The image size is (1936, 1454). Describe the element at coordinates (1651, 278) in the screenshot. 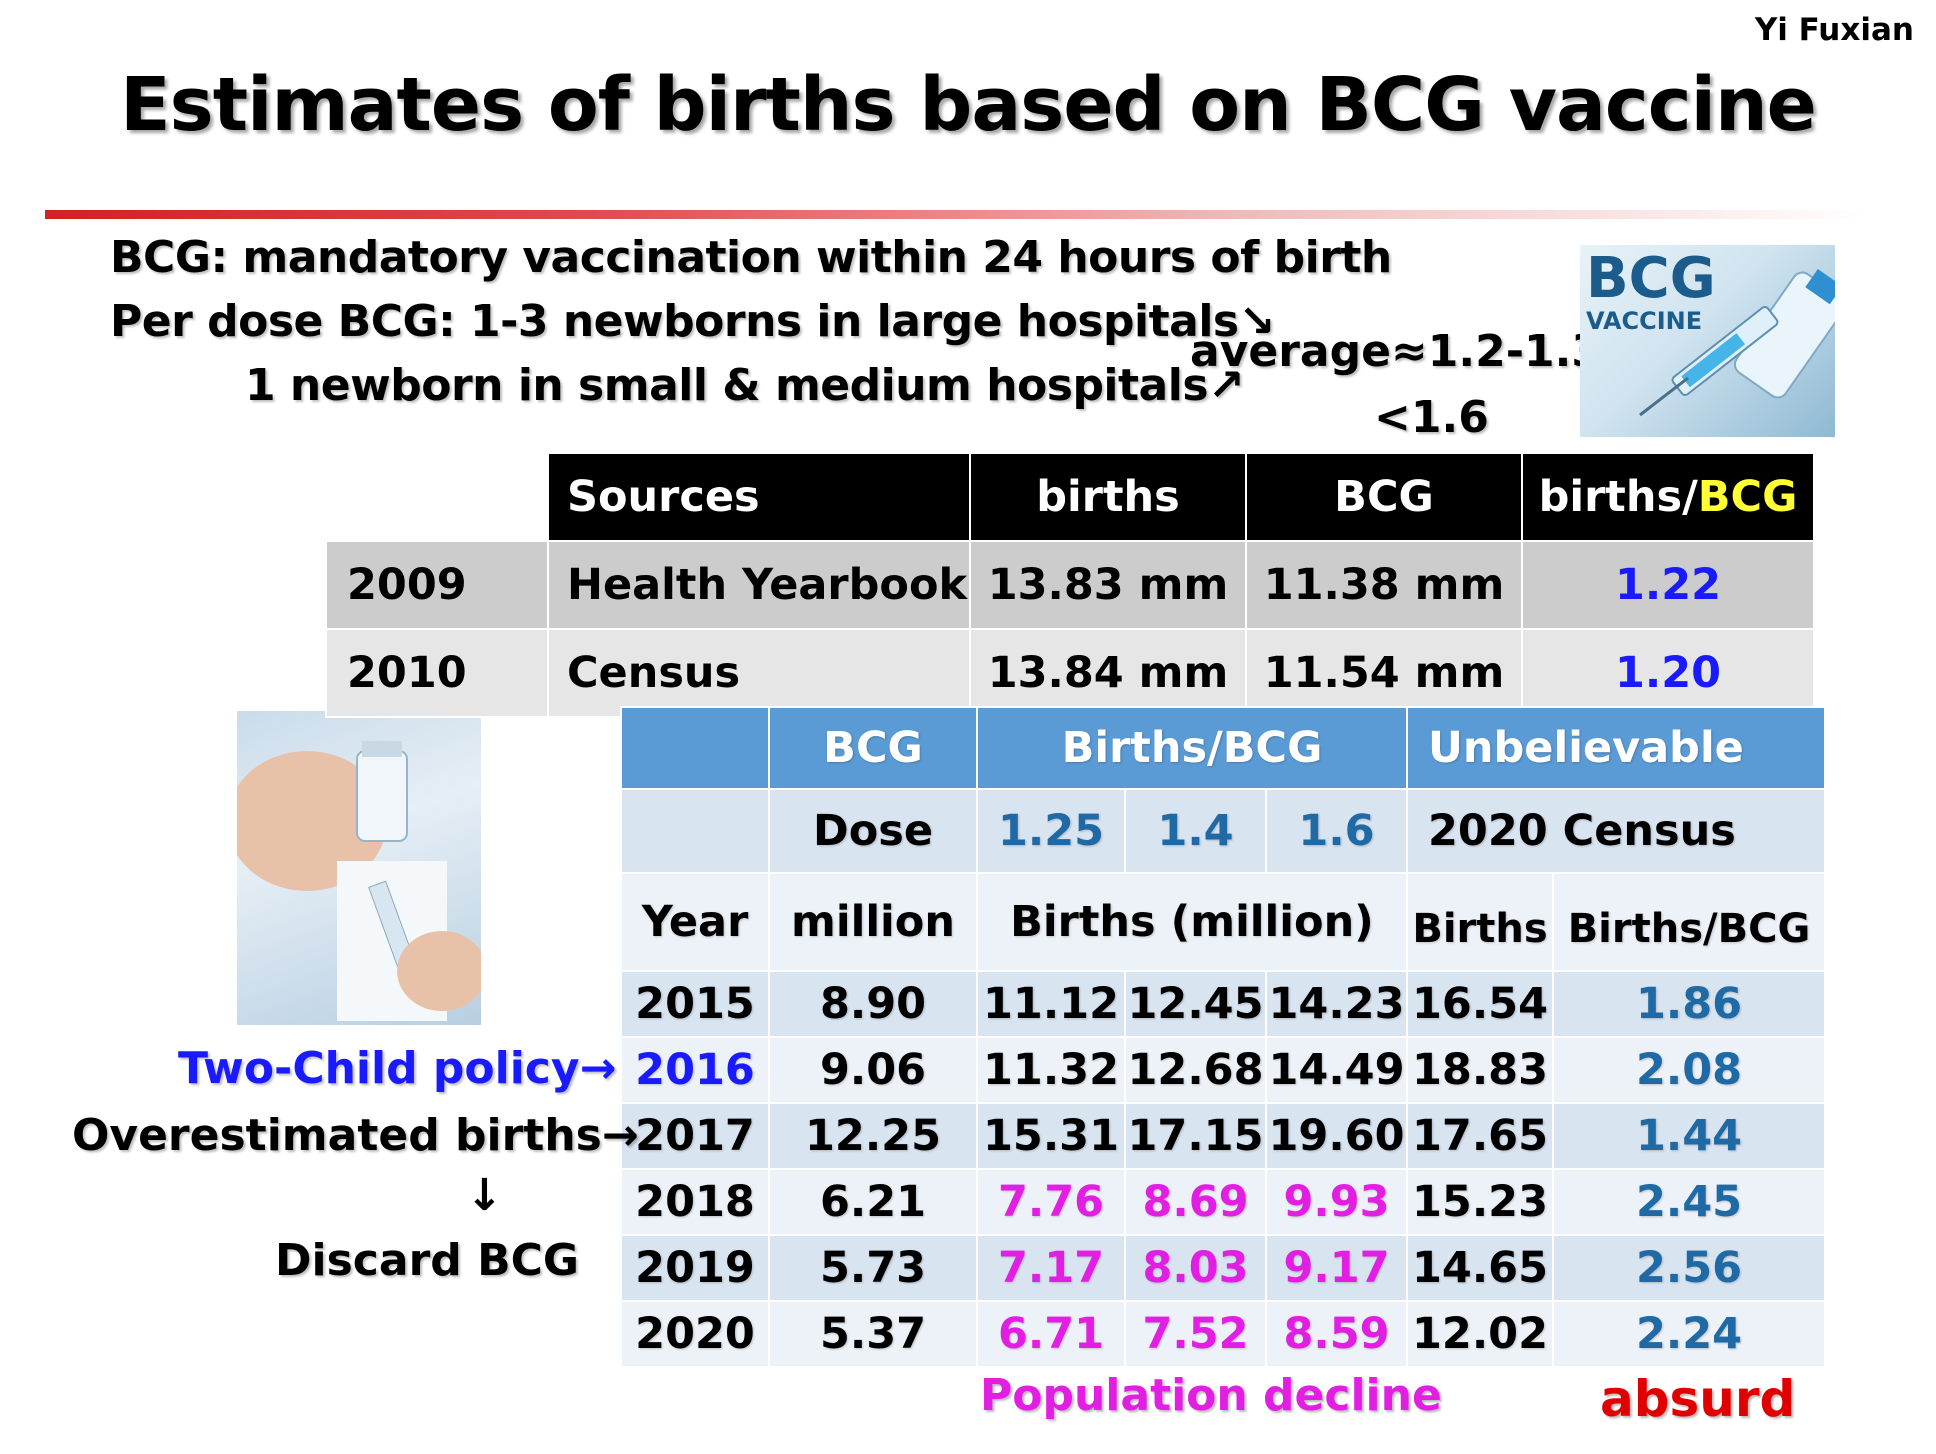

I see `vaccine-image-text-bcg: BCG` at that location.